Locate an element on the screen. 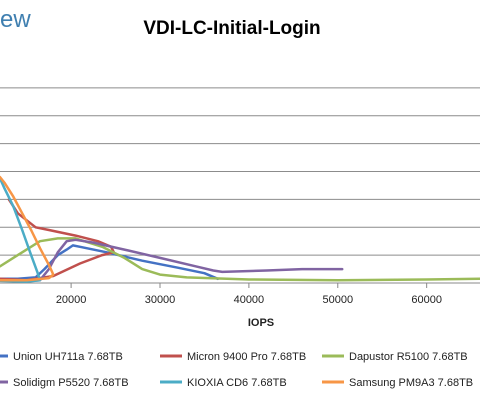  x-tick-label-3: 50000 is located at coordinates (337, 300).